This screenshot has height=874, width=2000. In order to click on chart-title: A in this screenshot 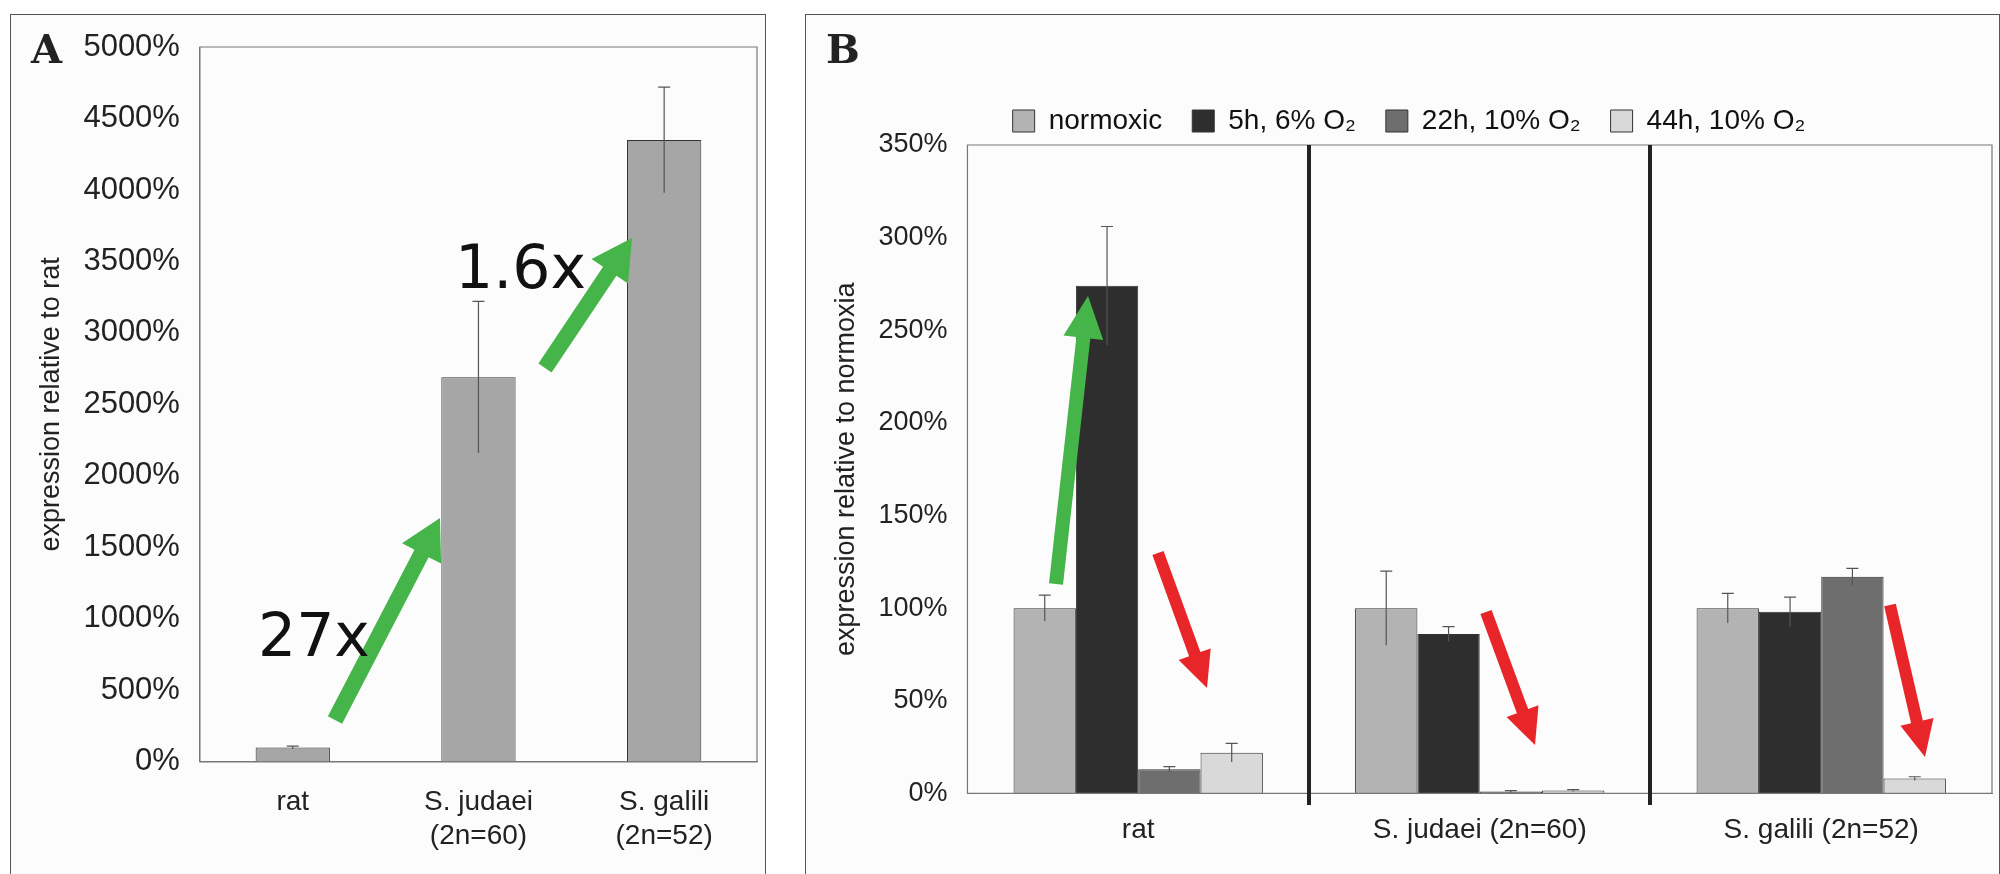, I will do `click(46, 49)`.